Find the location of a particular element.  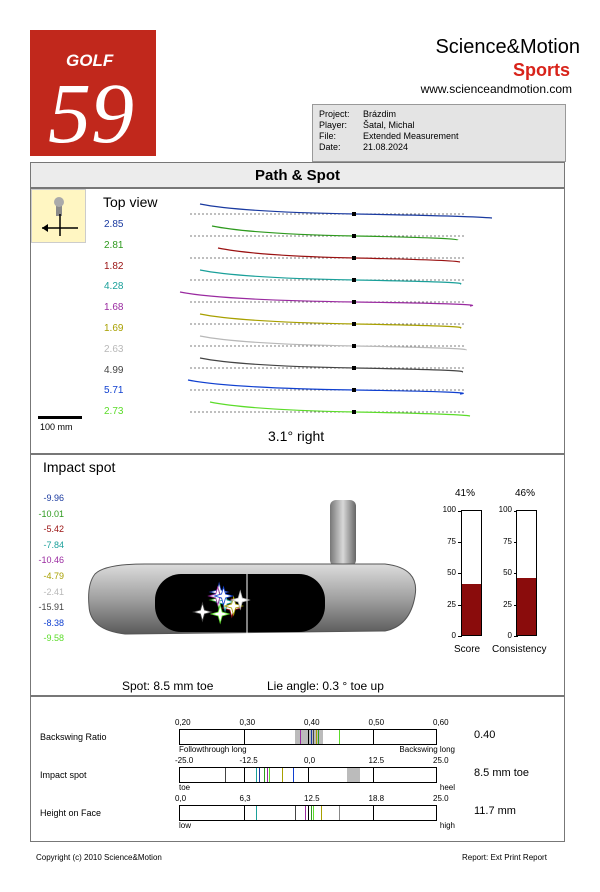

score-percent: 41% is located at coordinates (465, 493).